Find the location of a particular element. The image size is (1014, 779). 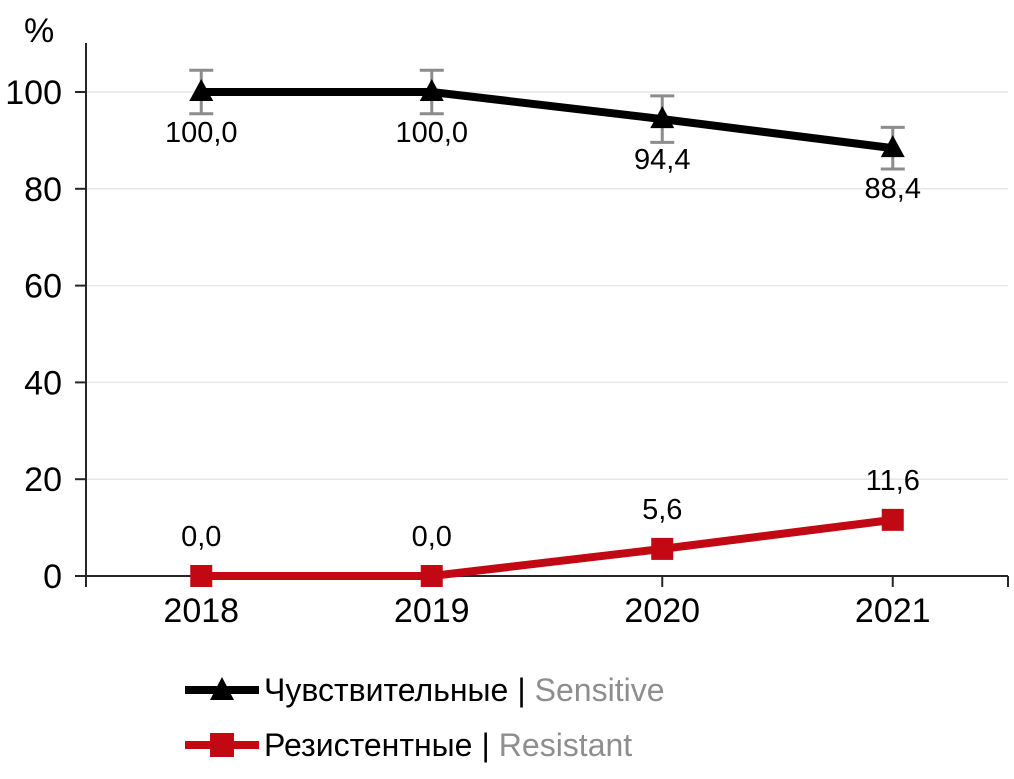

data-label: 94,4 is located at coordinates (662, 160).